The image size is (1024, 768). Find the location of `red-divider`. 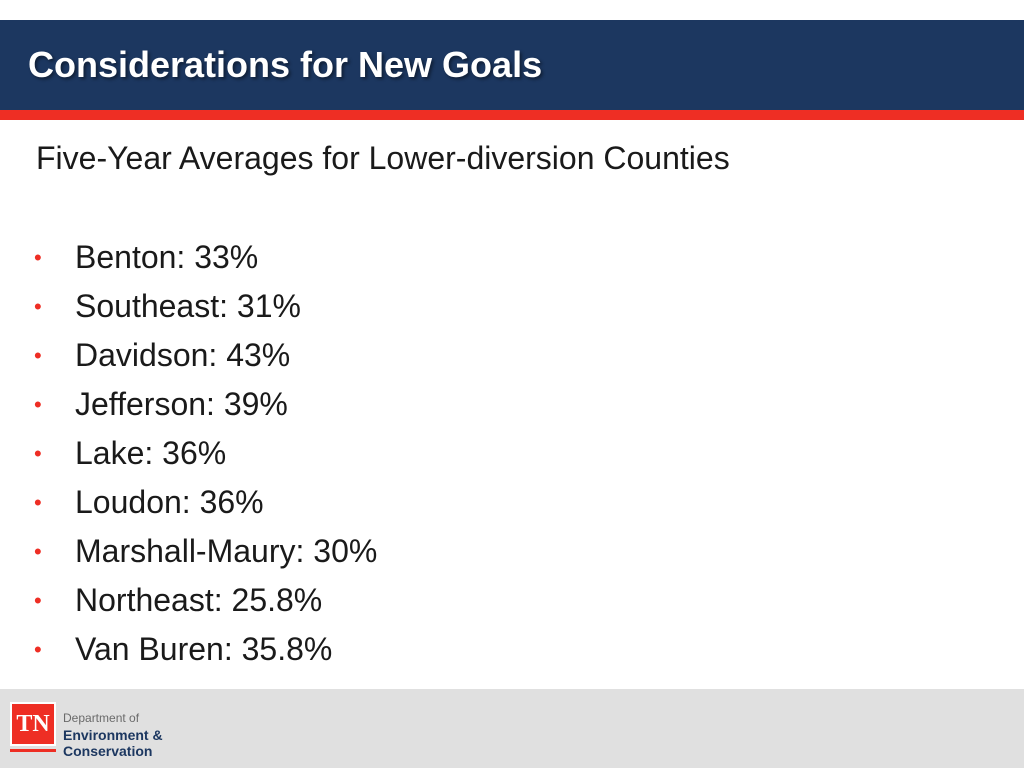

red-divider is located at coordinates (512, 115).